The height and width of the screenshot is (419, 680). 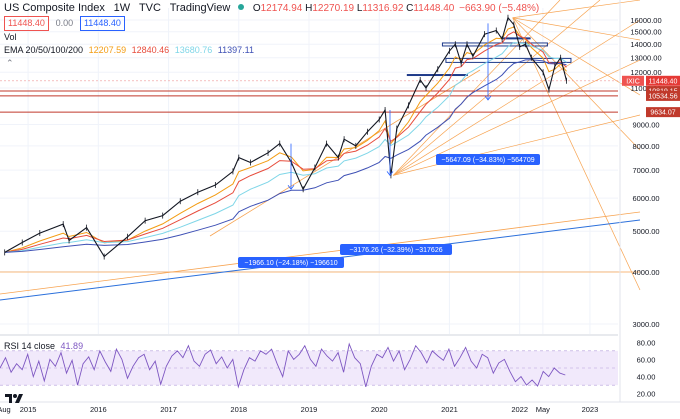 I want to click on ohlc-close: C11448.40, so click(x=430, y=8).